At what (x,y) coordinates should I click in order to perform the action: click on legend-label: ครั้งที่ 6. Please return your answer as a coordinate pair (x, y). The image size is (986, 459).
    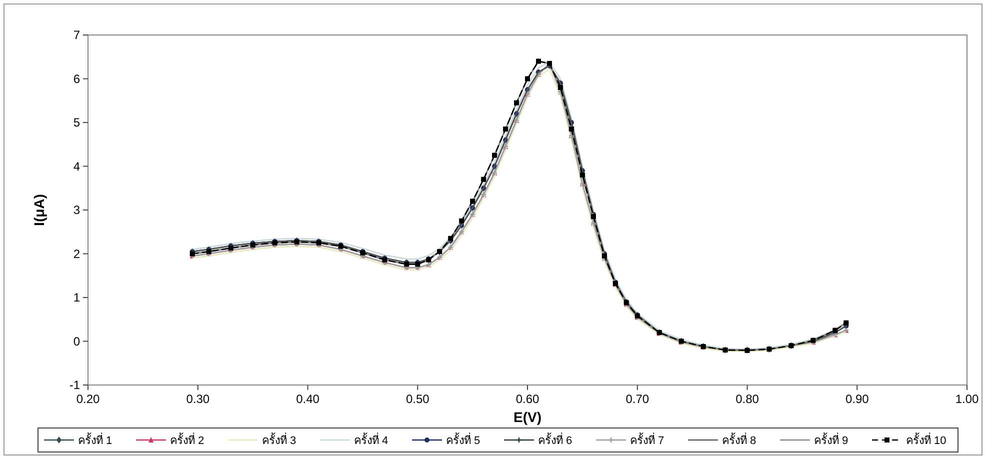
    Looking at the image, I should click on (555, 439).